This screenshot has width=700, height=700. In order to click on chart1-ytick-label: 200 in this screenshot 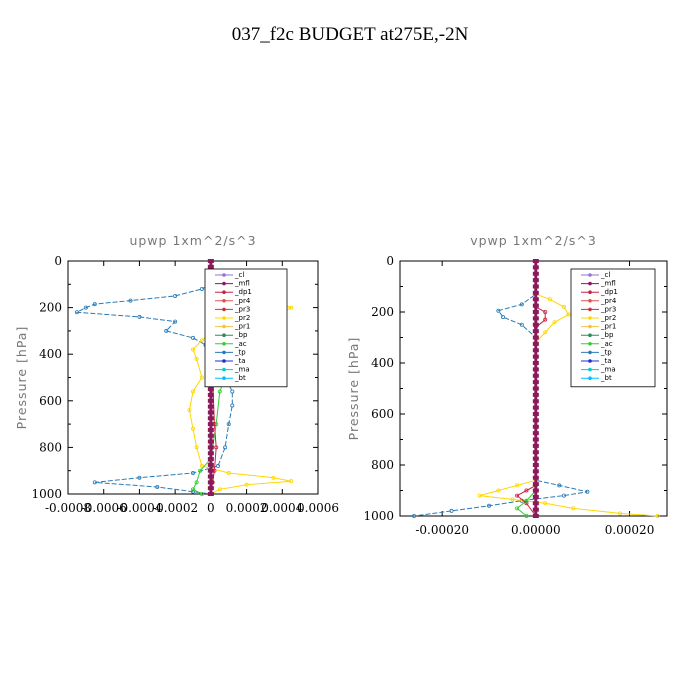, I will do `click(50, 308)`.